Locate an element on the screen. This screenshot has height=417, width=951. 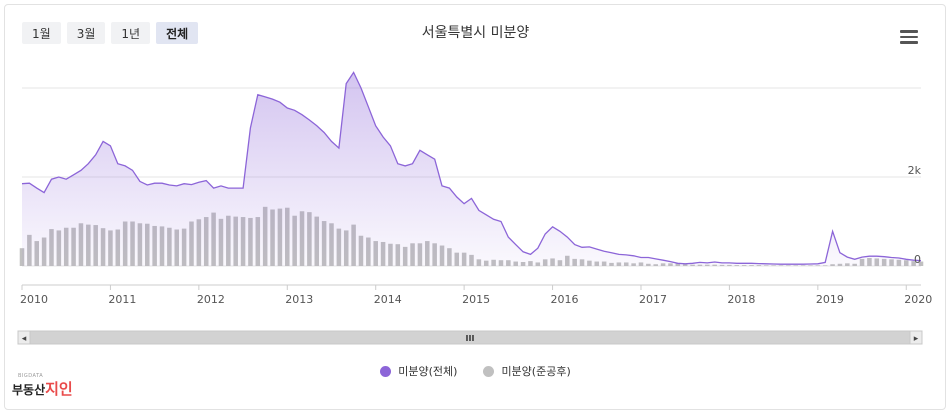
y-tick-label: 0 is located at coordinates (917, 259).